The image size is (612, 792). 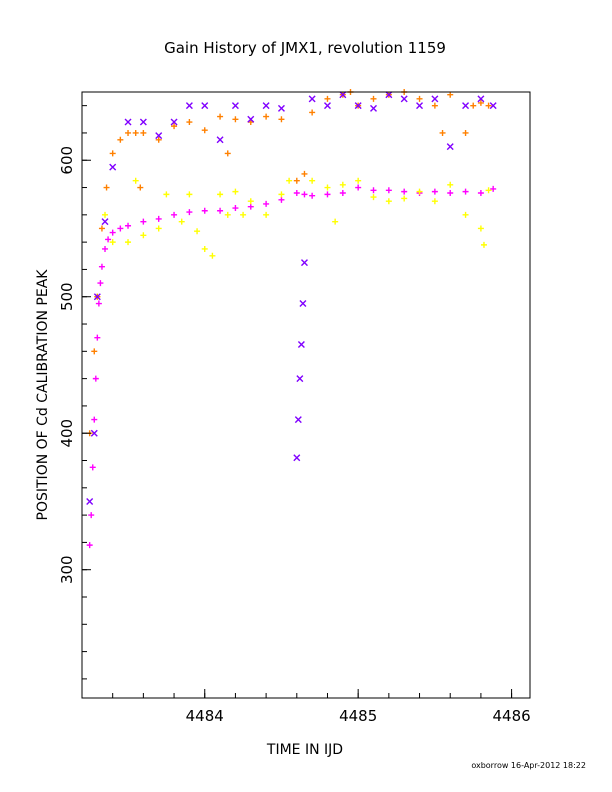 What do you see at coordinates (67, 160) in the screenshot?
I see `y-tick-label-3: 600` at bounding box center [67, 160].